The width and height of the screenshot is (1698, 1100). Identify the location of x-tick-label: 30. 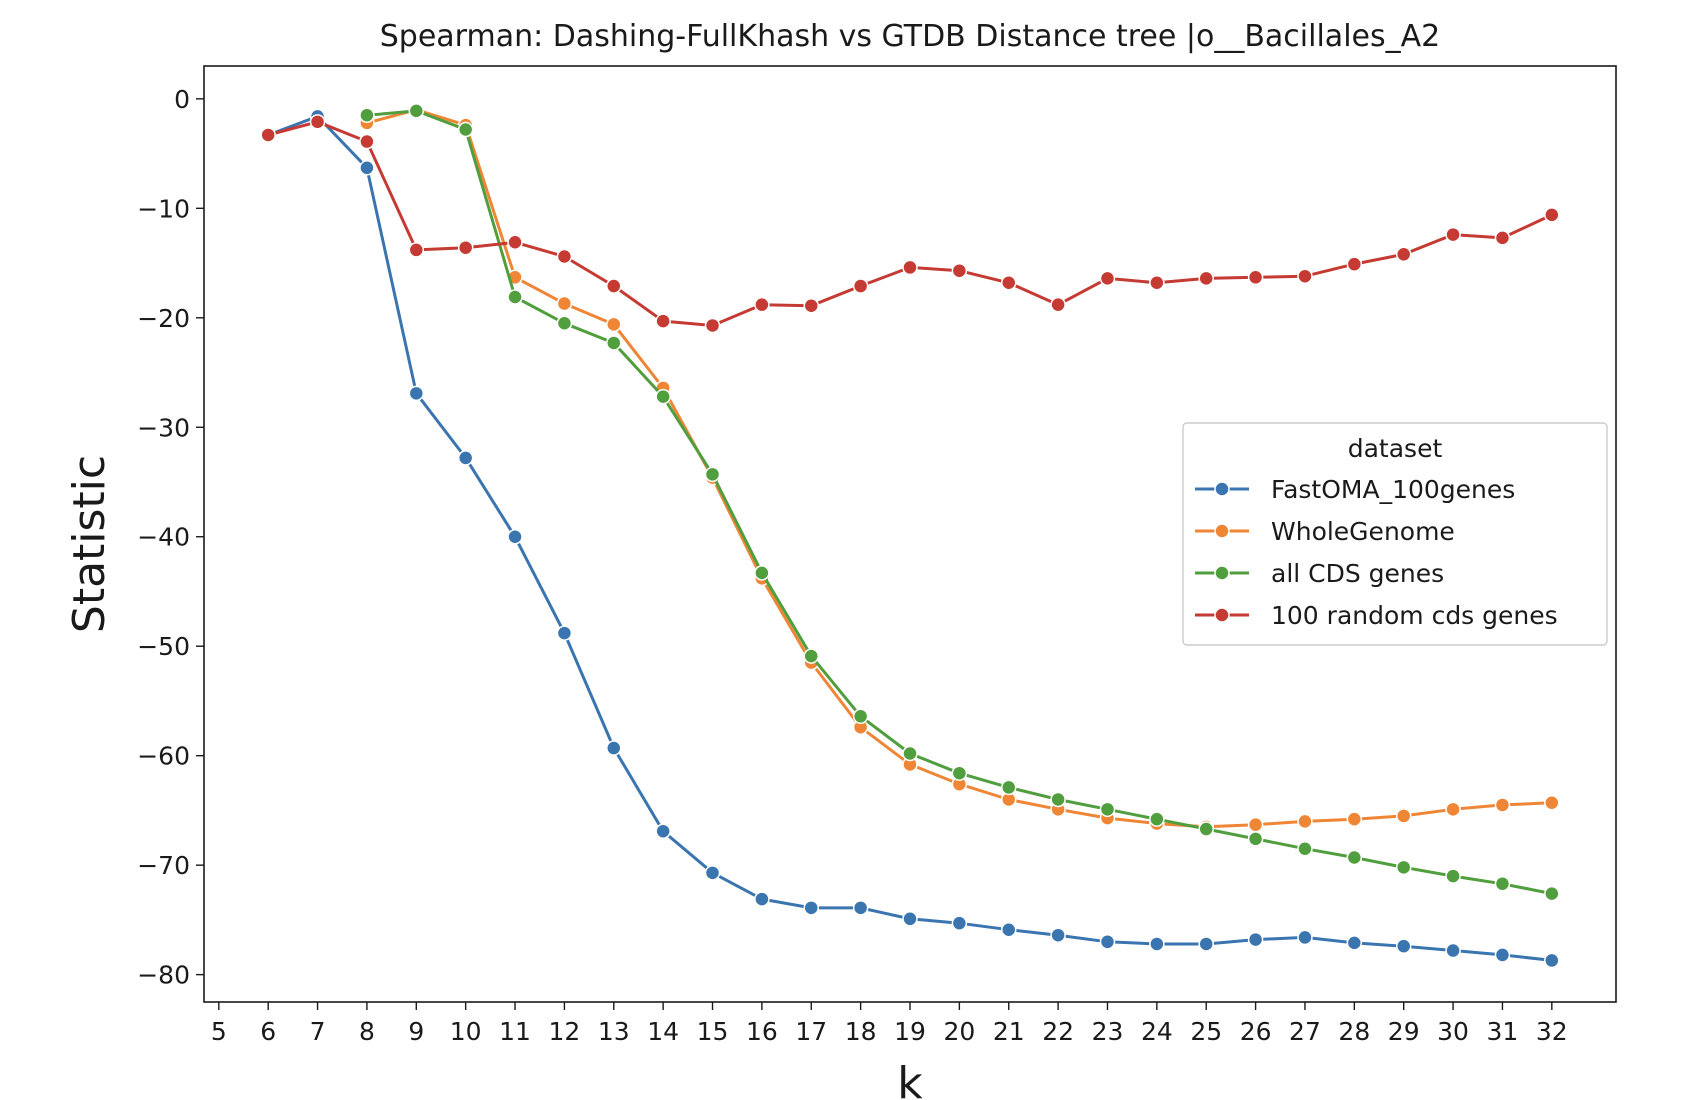
(1453, 1031).